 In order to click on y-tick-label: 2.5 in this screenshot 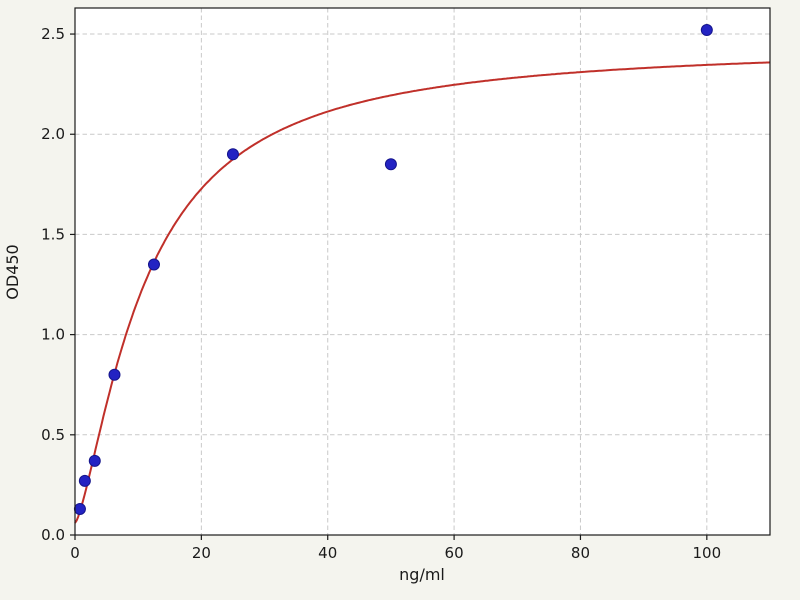, I will do `click(53, 34)`.